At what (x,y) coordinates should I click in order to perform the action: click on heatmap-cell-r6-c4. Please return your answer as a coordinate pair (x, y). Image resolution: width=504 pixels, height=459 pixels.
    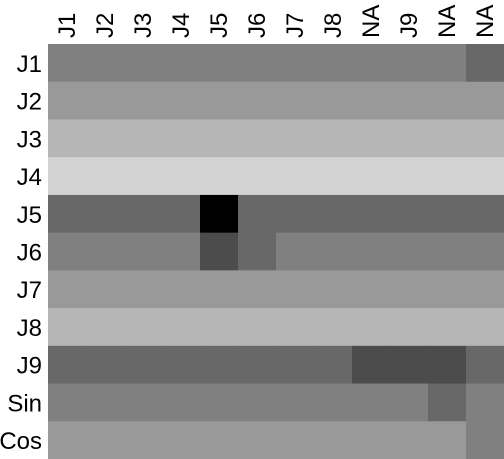
    Looking at the image, I should click on (181, 251).